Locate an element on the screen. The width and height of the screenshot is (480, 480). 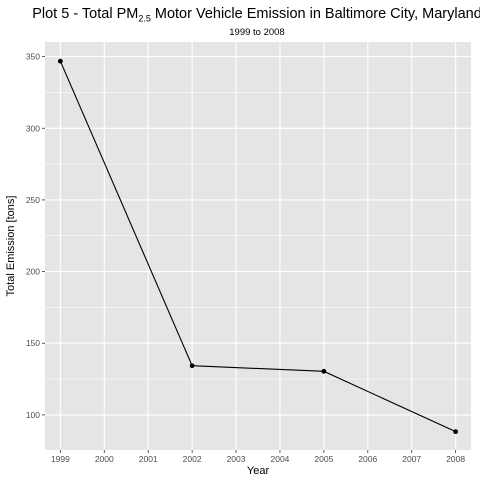
x-tick-label: 2003 is located at coordinates (236, 459).